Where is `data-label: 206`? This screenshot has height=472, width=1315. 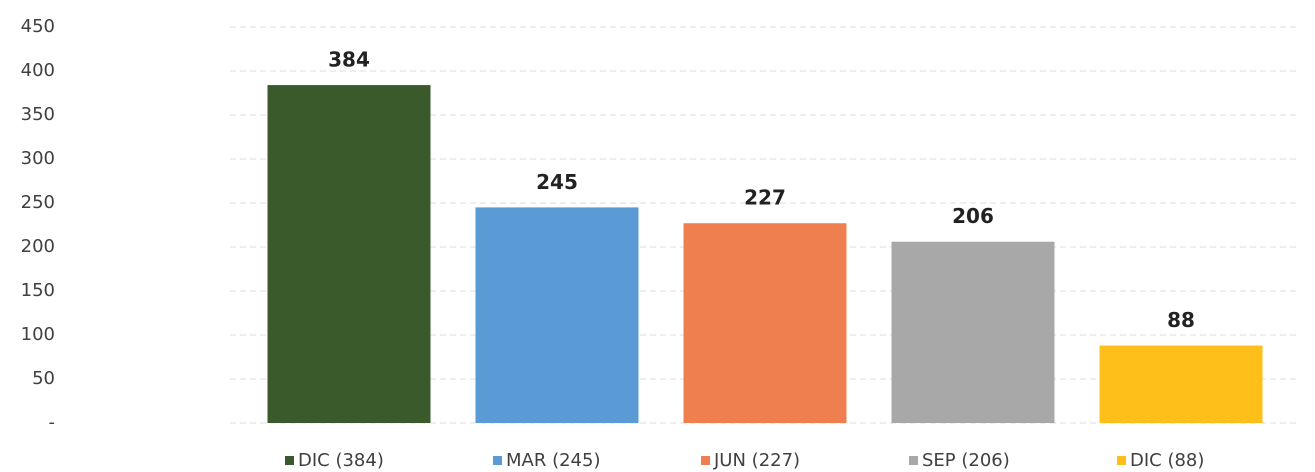
data-label: 206 is located at coordinates (973, 216).